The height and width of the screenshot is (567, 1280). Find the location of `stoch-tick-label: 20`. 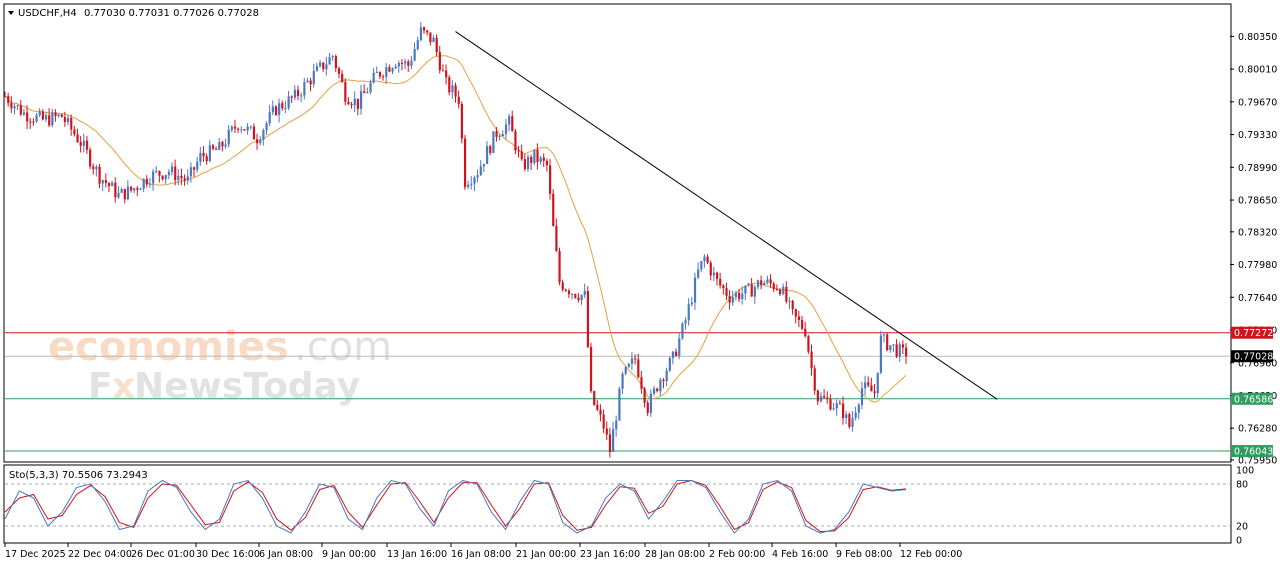

stoch-tick-label: 20 is located at coordinates (1242, 527).